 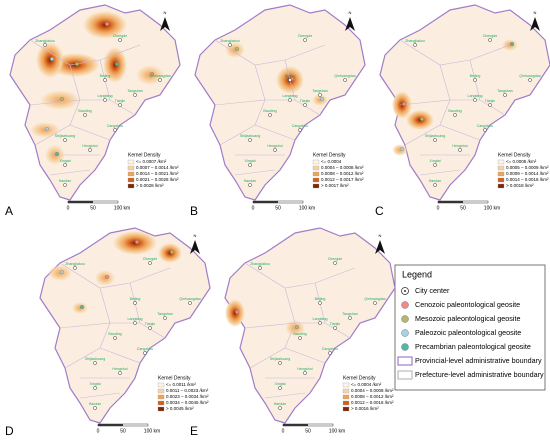 I want to click on density-legend-title: Kernel Density, so click(x=174, y=378).